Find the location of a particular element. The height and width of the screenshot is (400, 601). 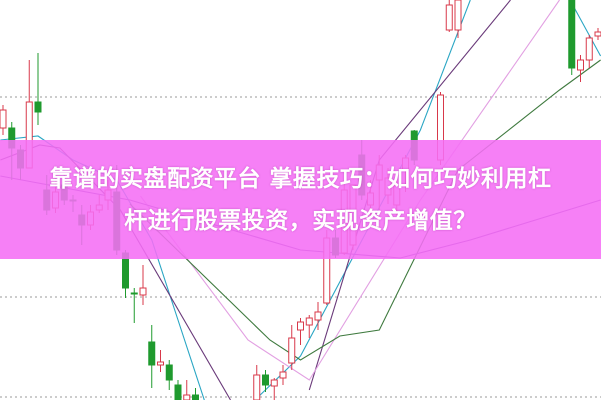

title-line-2: 杆进行股票投资，实现资产增值？ is located at coordinates (300, 221).